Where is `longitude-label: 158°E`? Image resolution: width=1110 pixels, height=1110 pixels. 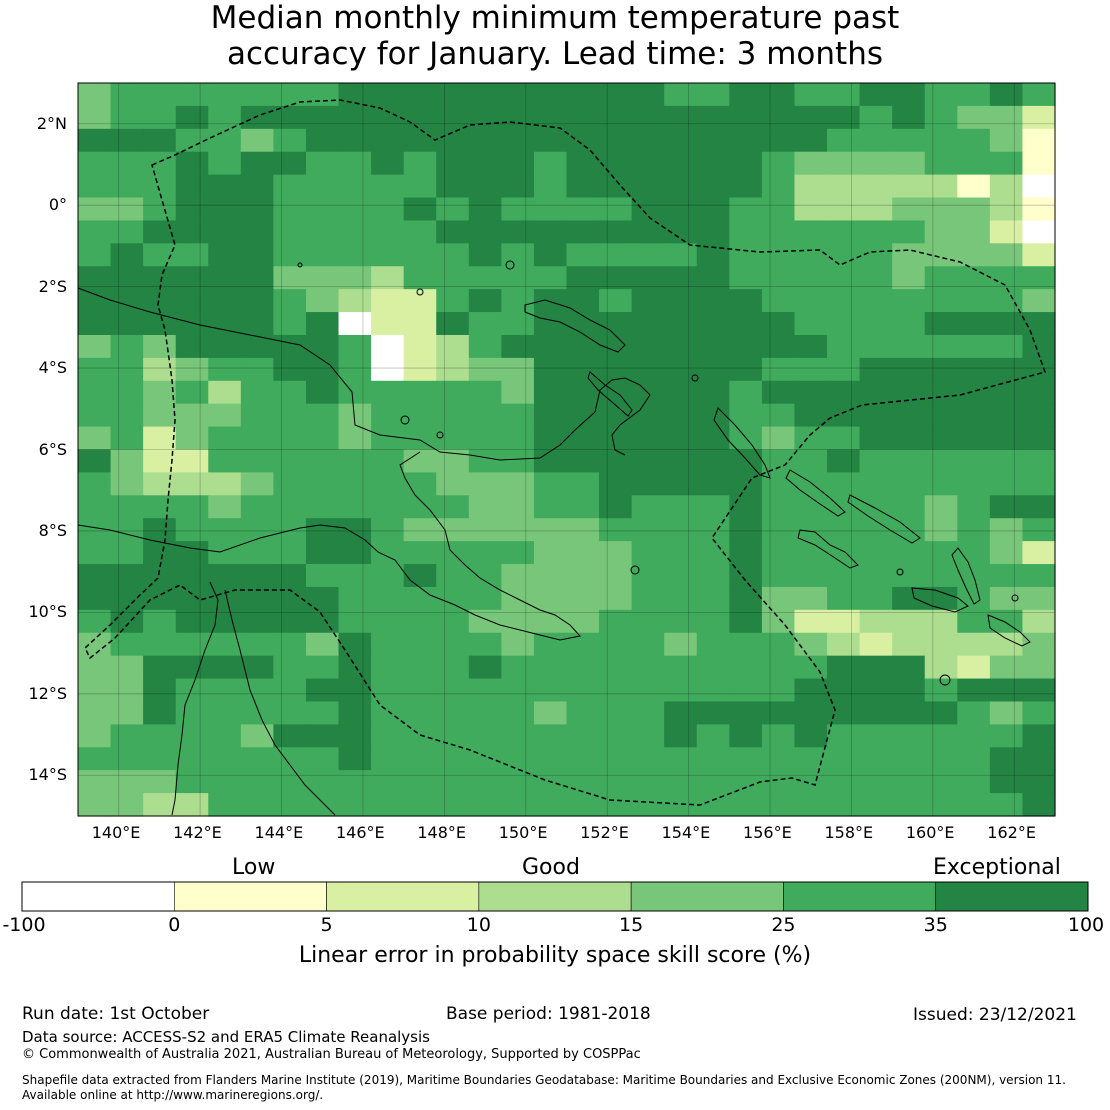
longitude-label: 158°E is located at coordinates (849, 832).